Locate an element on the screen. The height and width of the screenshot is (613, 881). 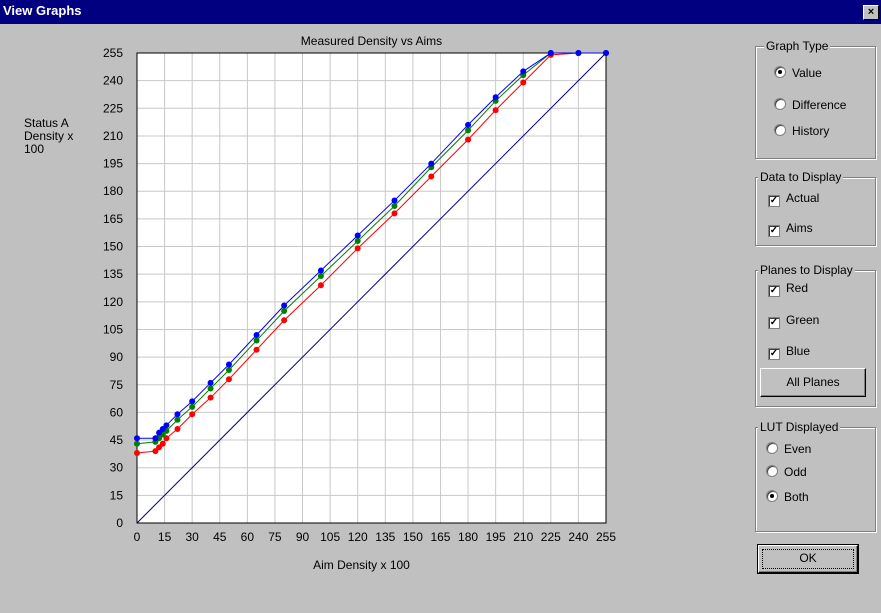
lut-odd-option: Odd is located at coordinates (786, 472).